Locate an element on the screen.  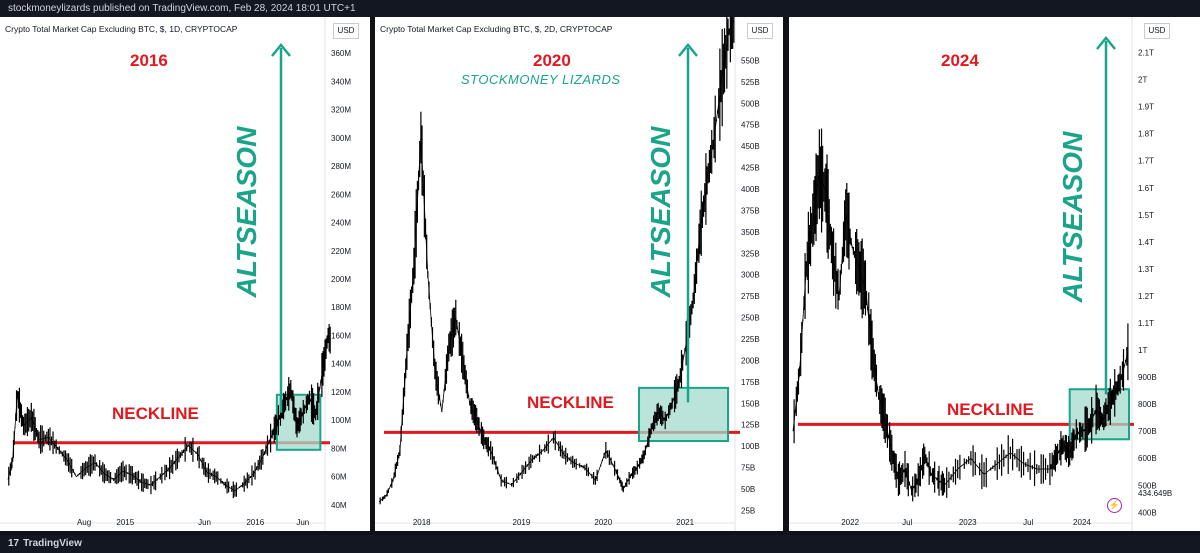
tradingview-logo: 17 TradingView is located at coordinates (45, 543).